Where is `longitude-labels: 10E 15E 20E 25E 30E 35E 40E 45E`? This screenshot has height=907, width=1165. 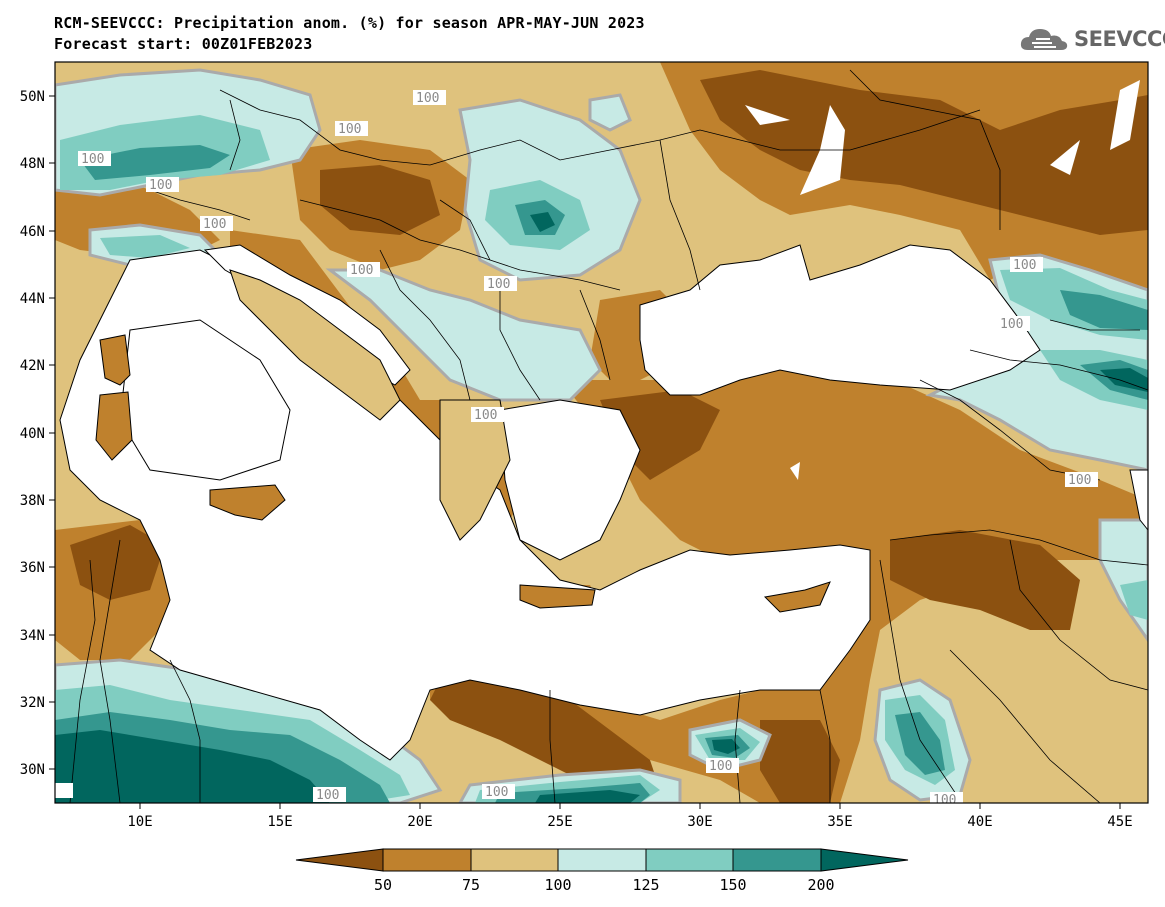
longitude-labels: 10E 15E 20E 25E 30E 35E 40E 45E is located at coordinates (629, 822).